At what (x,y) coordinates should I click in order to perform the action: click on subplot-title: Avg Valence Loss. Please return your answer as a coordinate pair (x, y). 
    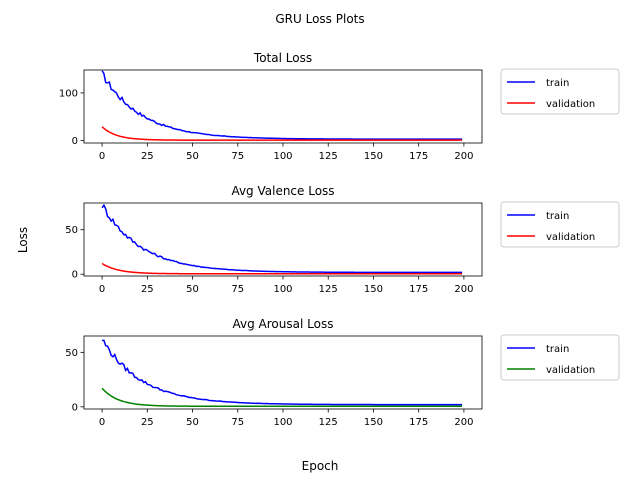
    Looking at the image, I should click on (282, 191).